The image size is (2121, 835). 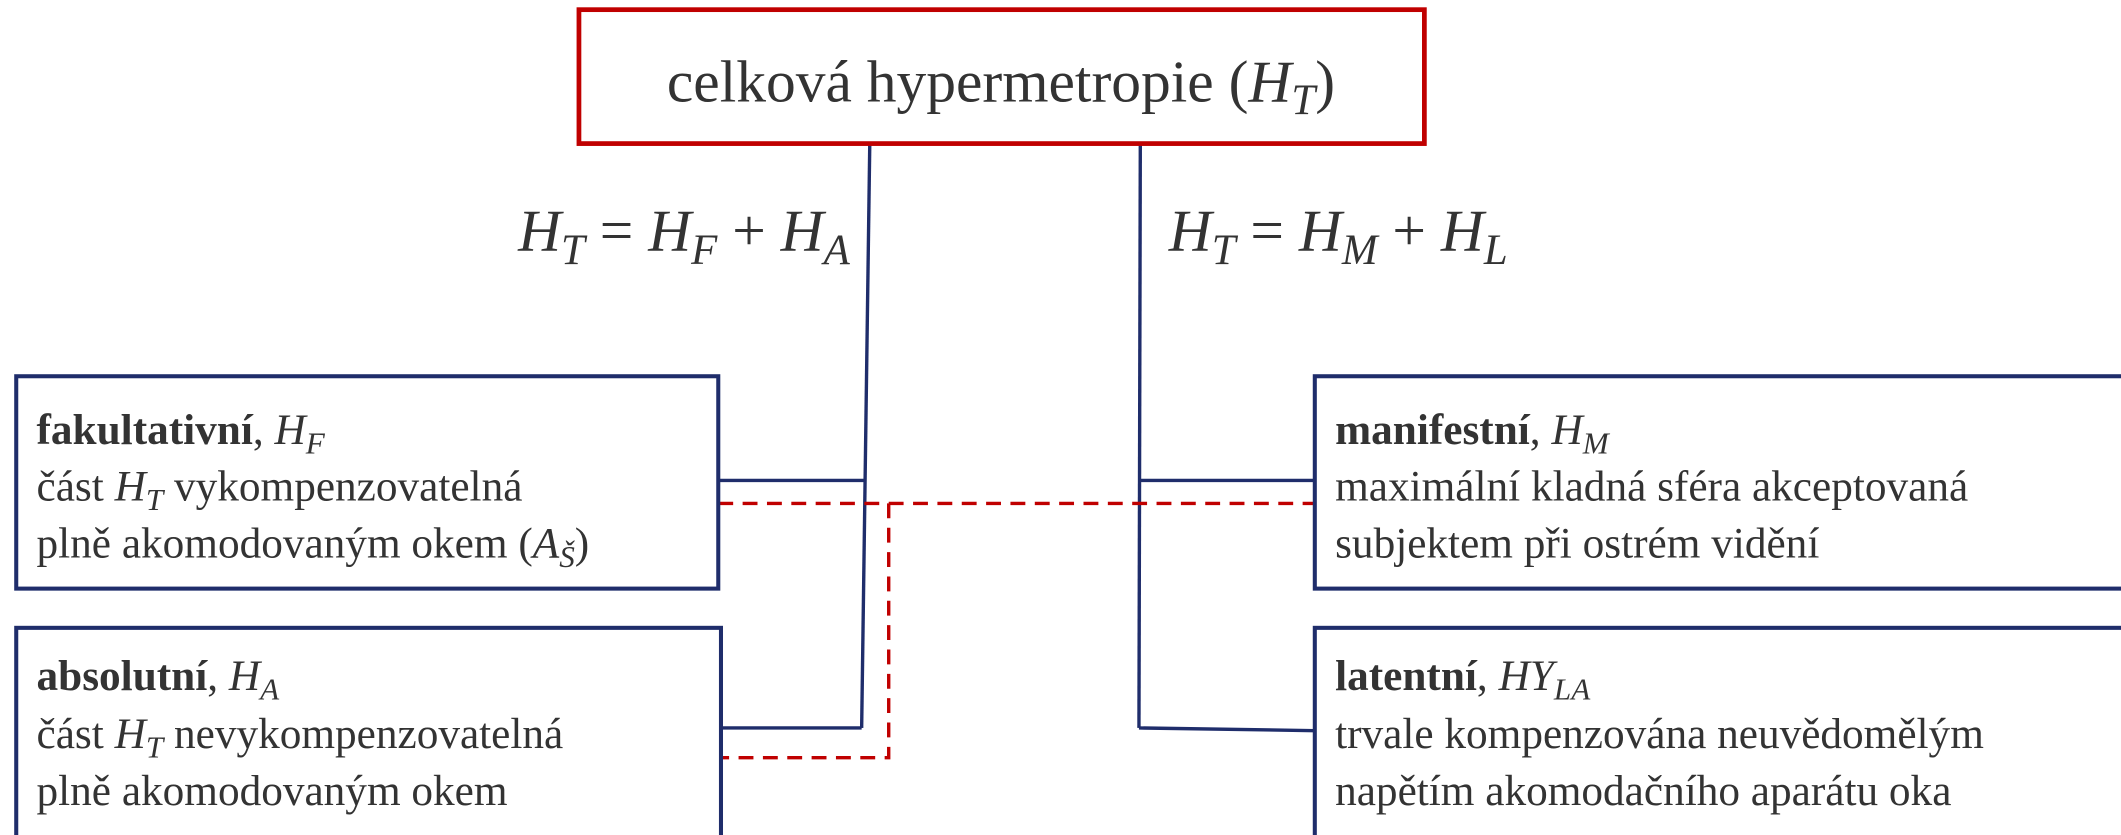 I want to click on node-line: subjektem při ostrém vidění, so click(x=1577, y=544).